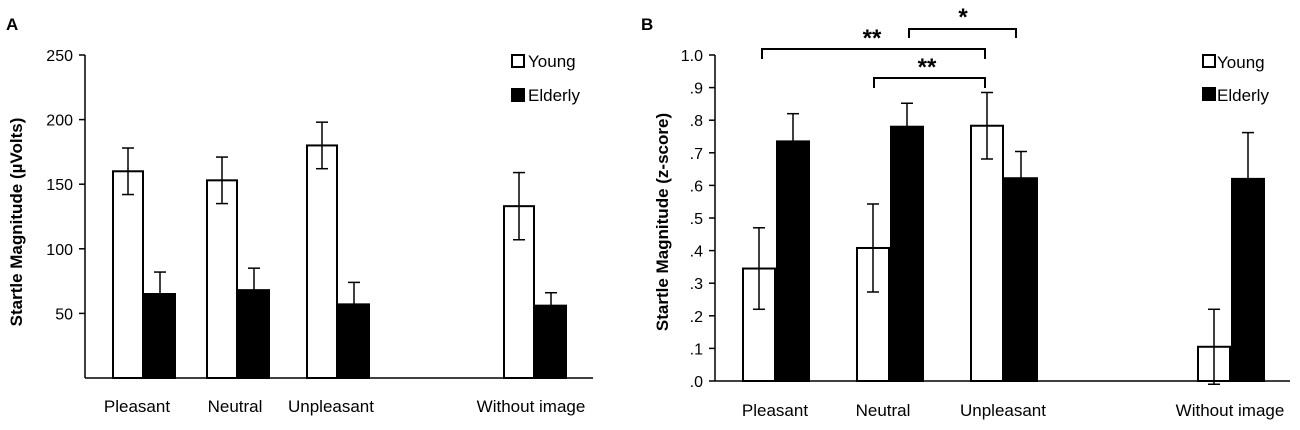 The width and height of the screenshot is (1300, 430). I want to click on panel-a-category-labels: Pleasant Neutral Unpleasant Without image, so click(344, 406).